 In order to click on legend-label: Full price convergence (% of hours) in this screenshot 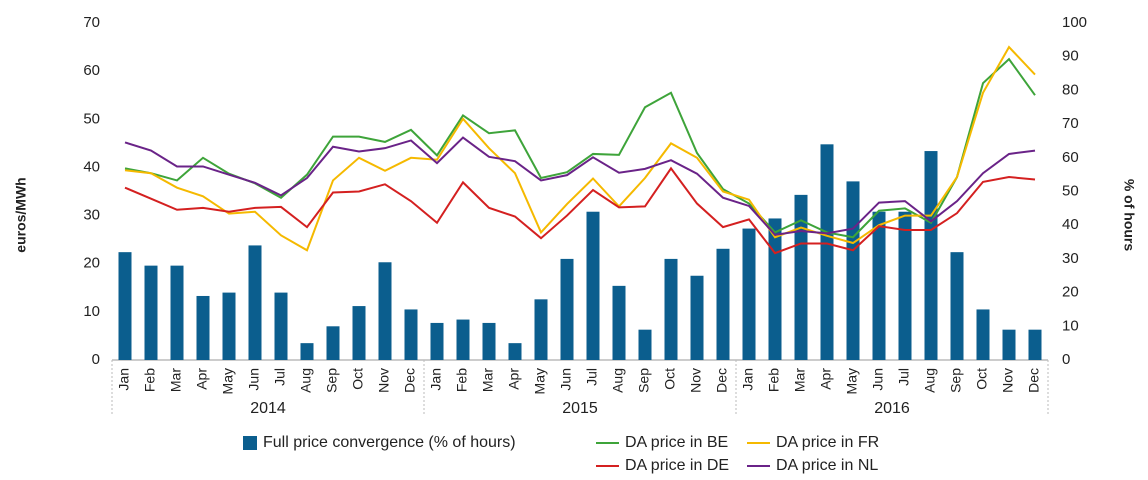, I will do `click(389, 442)`.